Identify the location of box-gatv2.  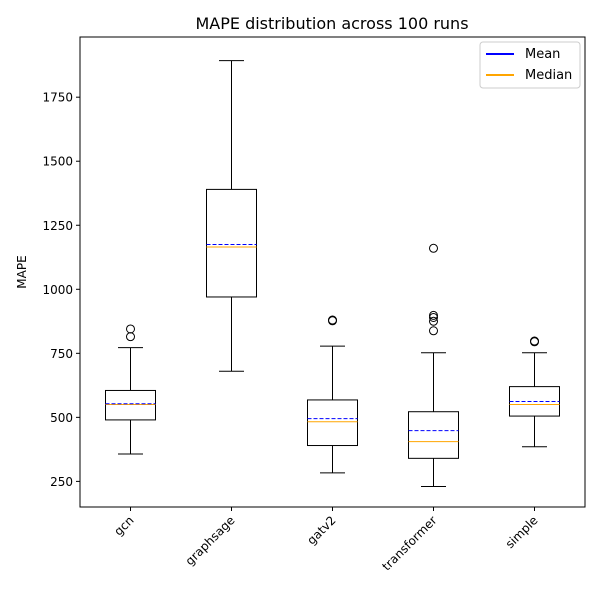
(332, 394).